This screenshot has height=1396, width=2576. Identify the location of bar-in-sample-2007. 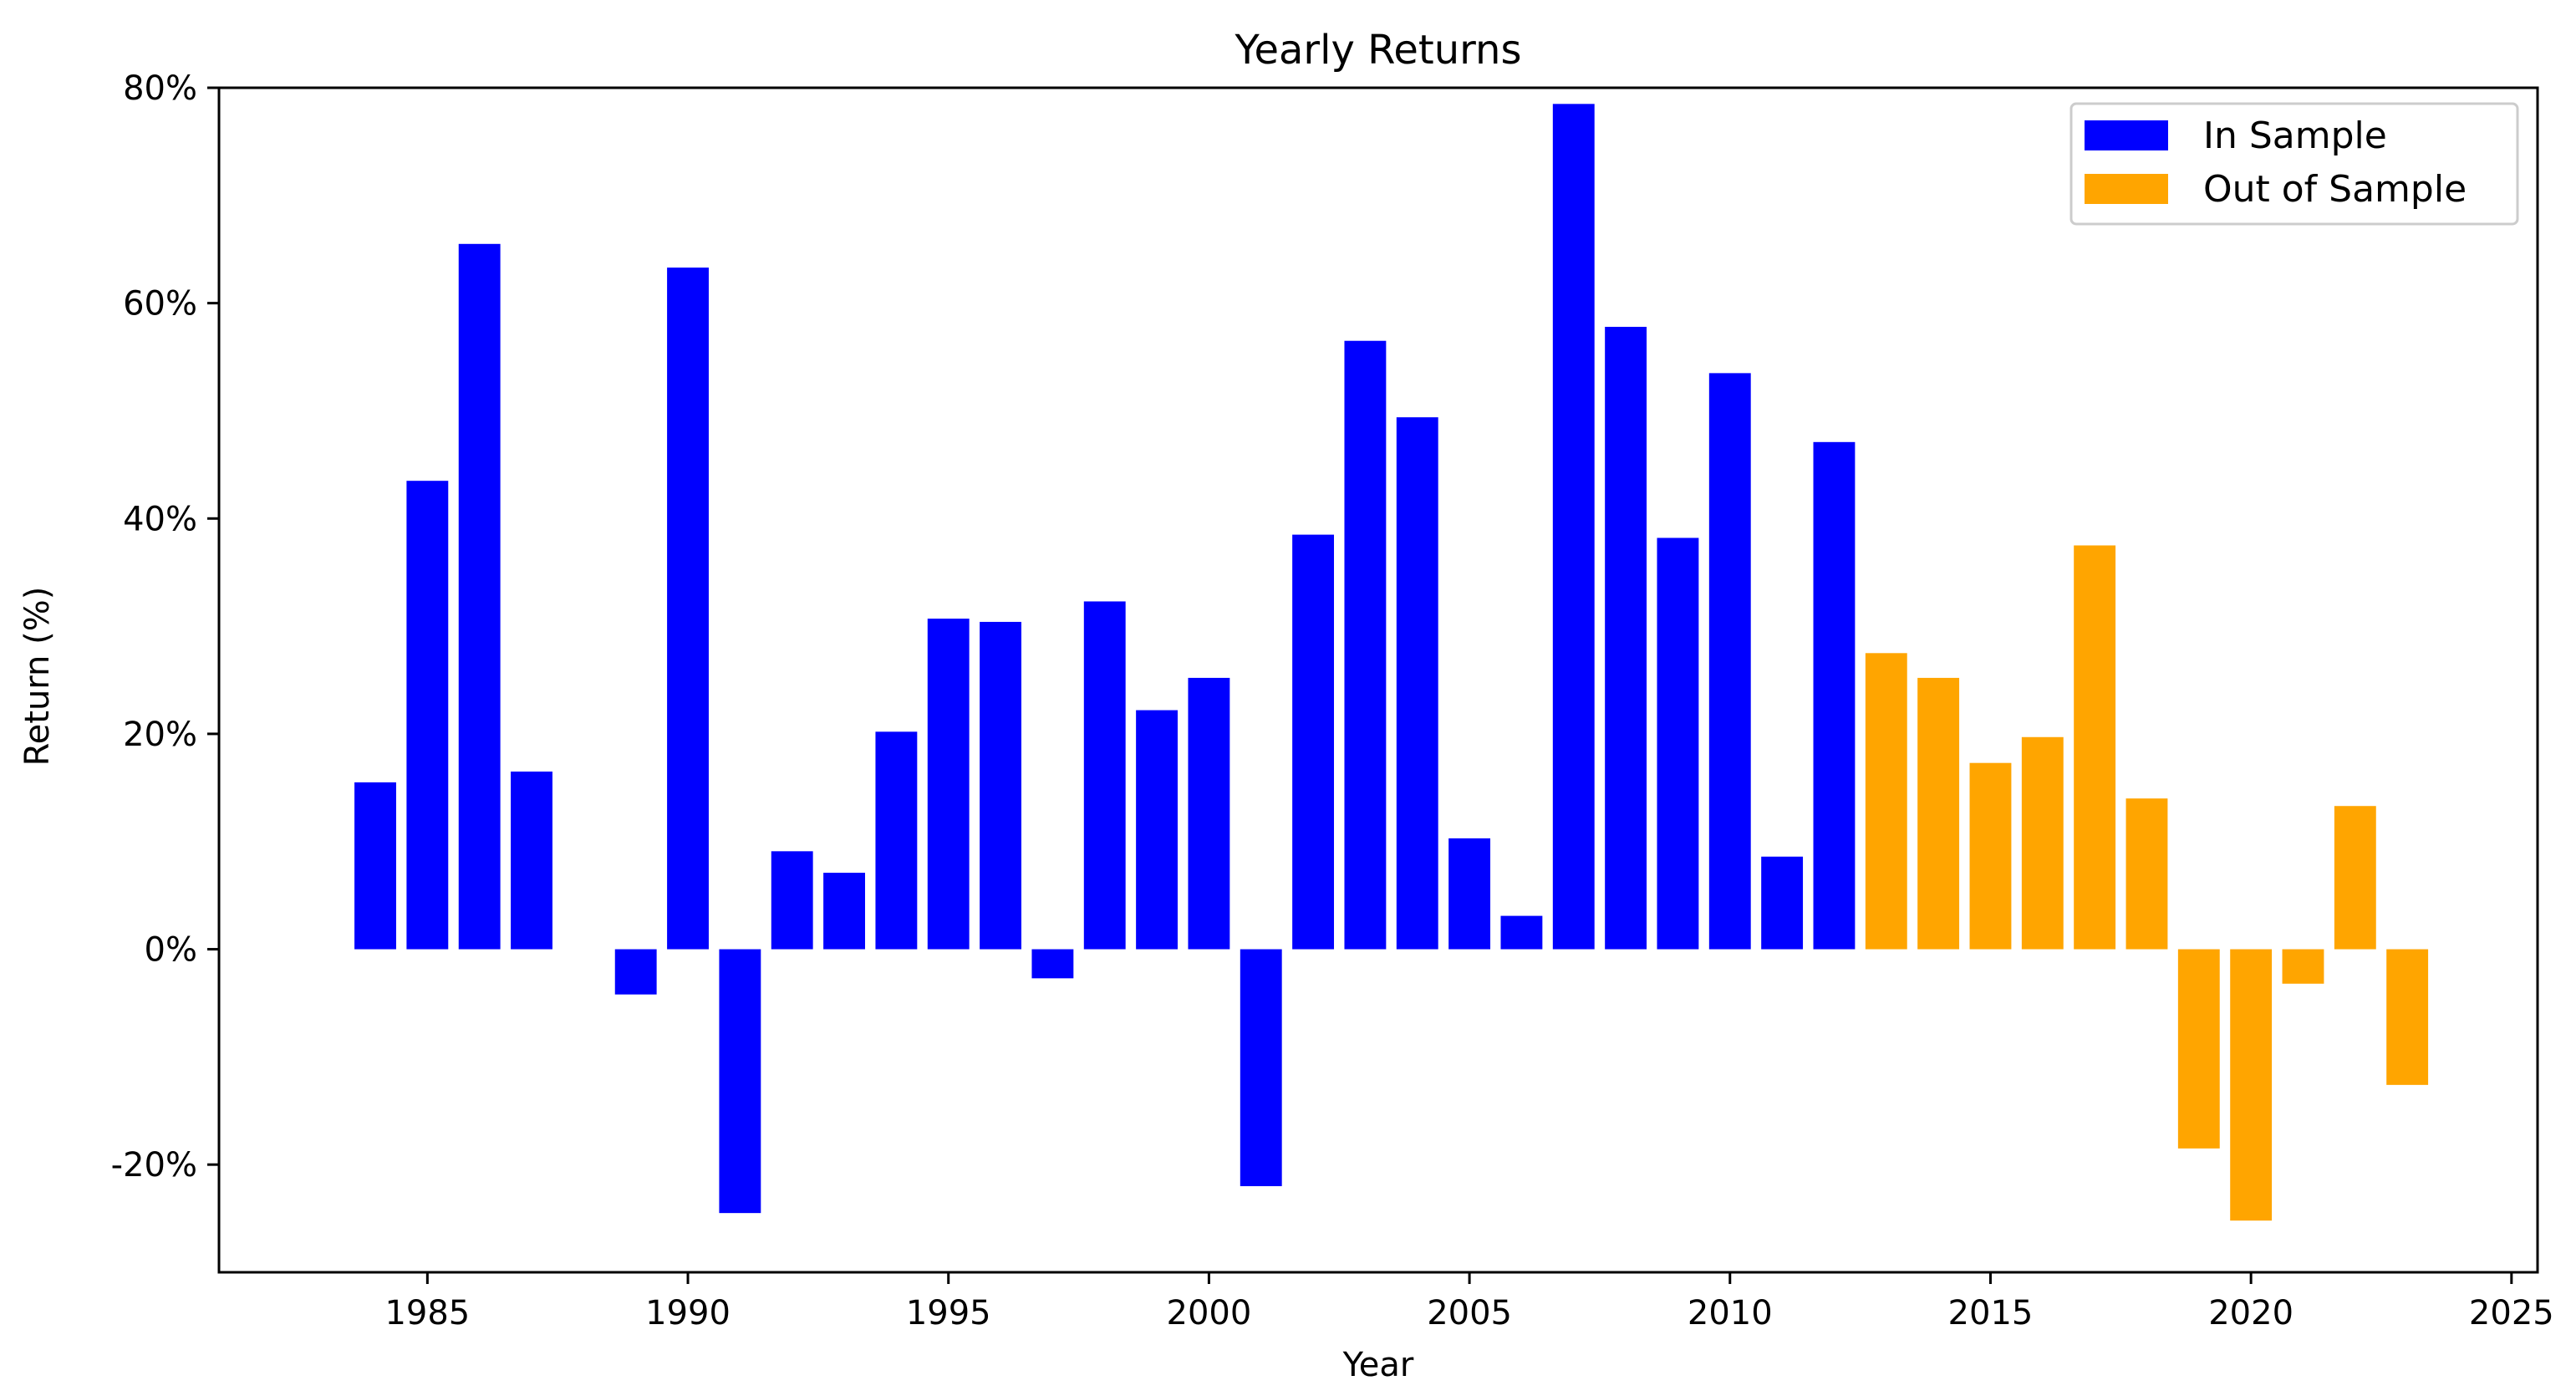
(1573, 527).